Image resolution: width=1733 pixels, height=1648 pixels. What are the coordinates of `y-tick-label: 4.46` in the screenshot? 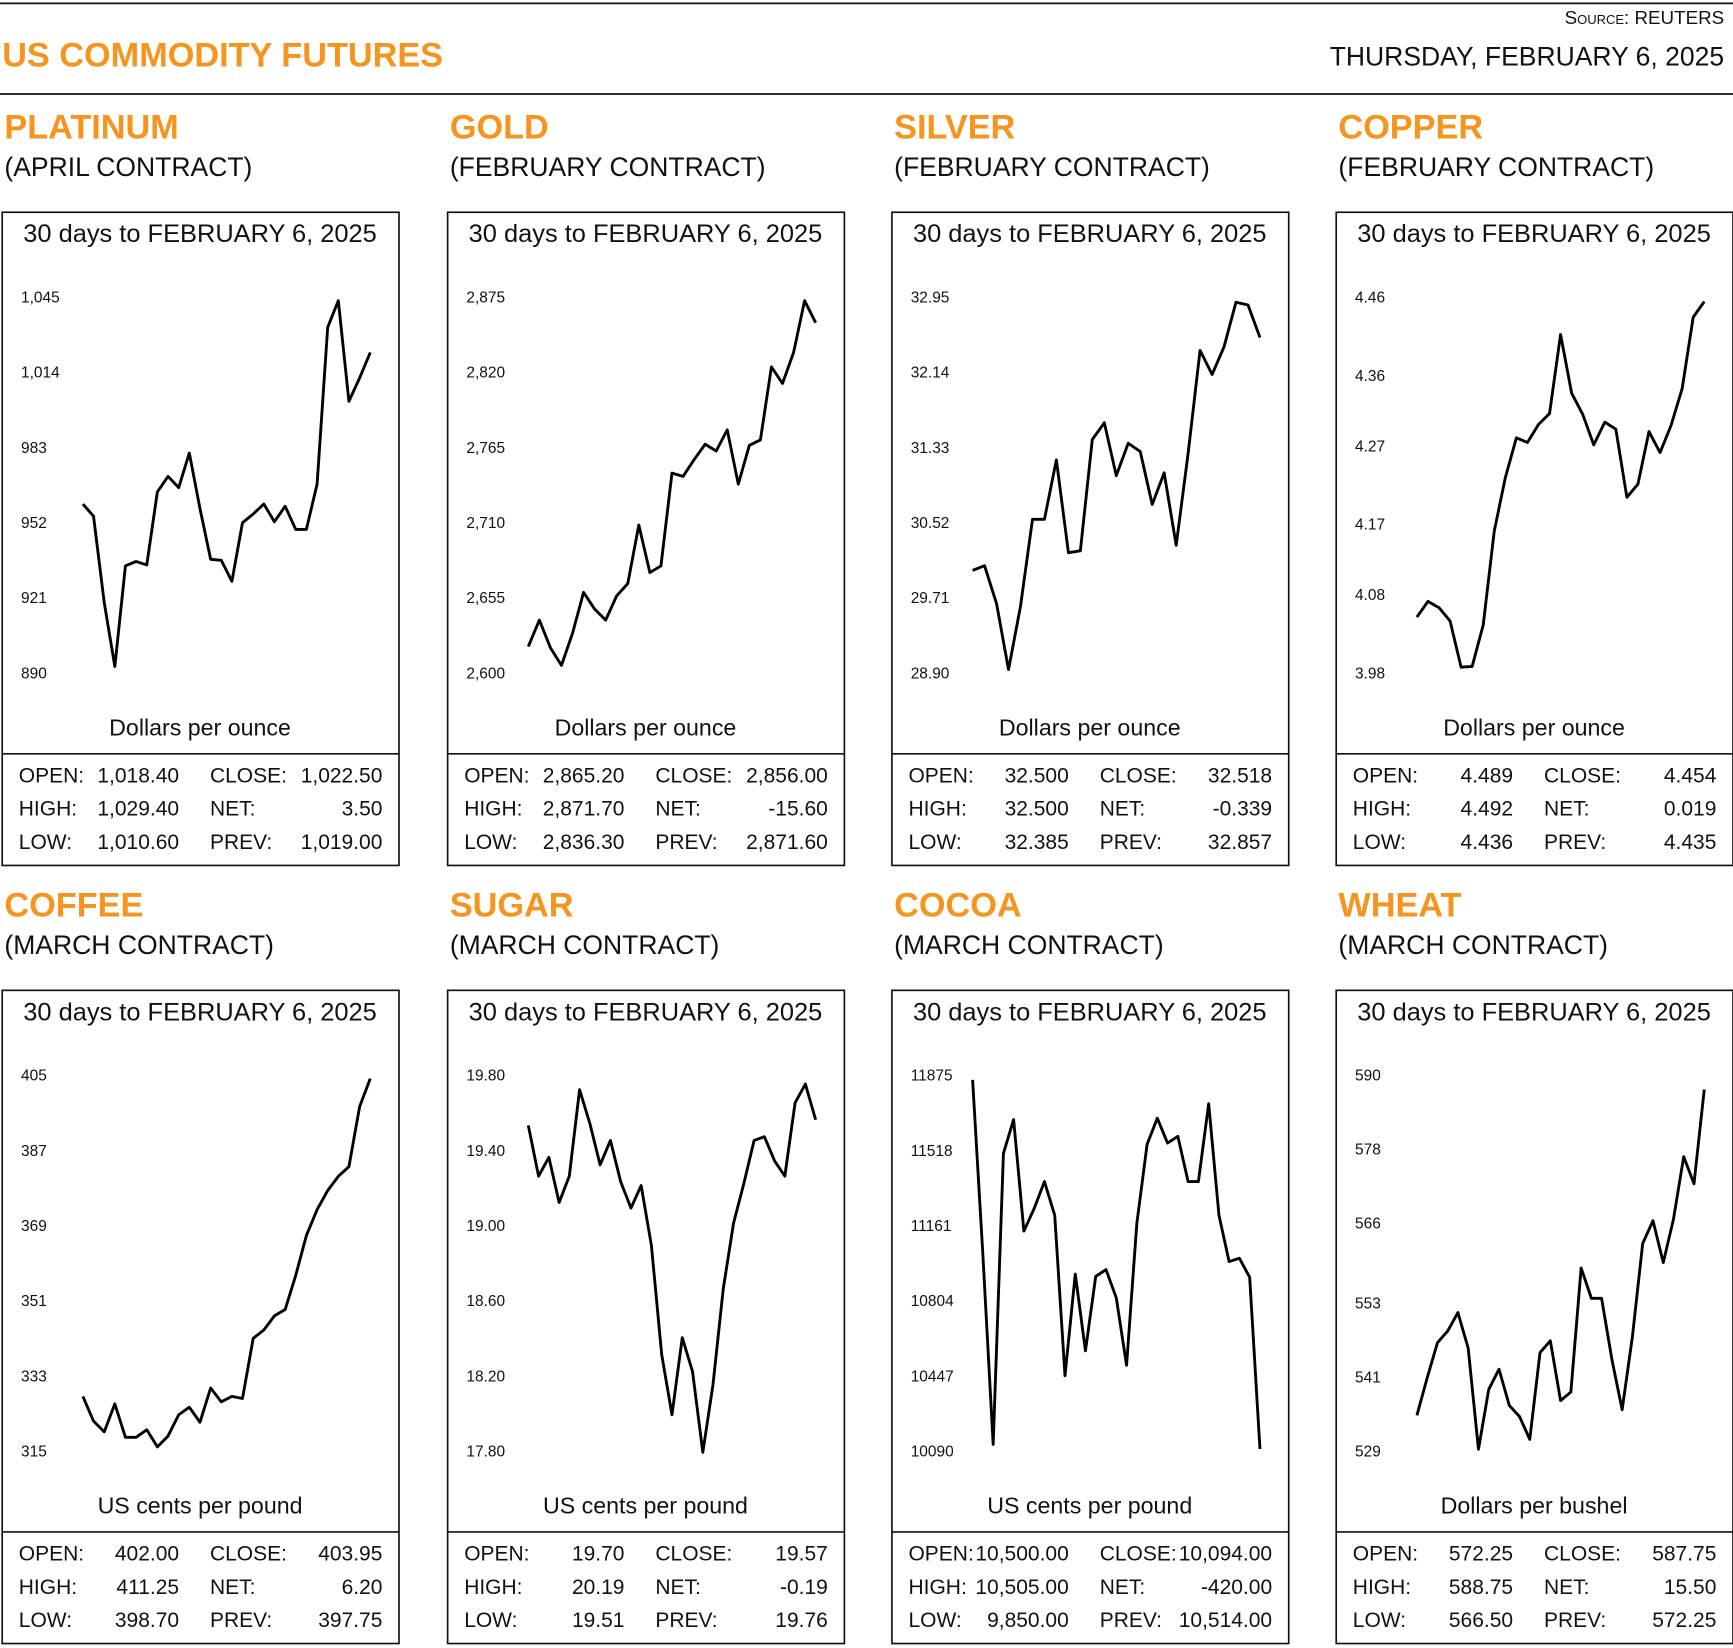 It's located at (1370, 298).